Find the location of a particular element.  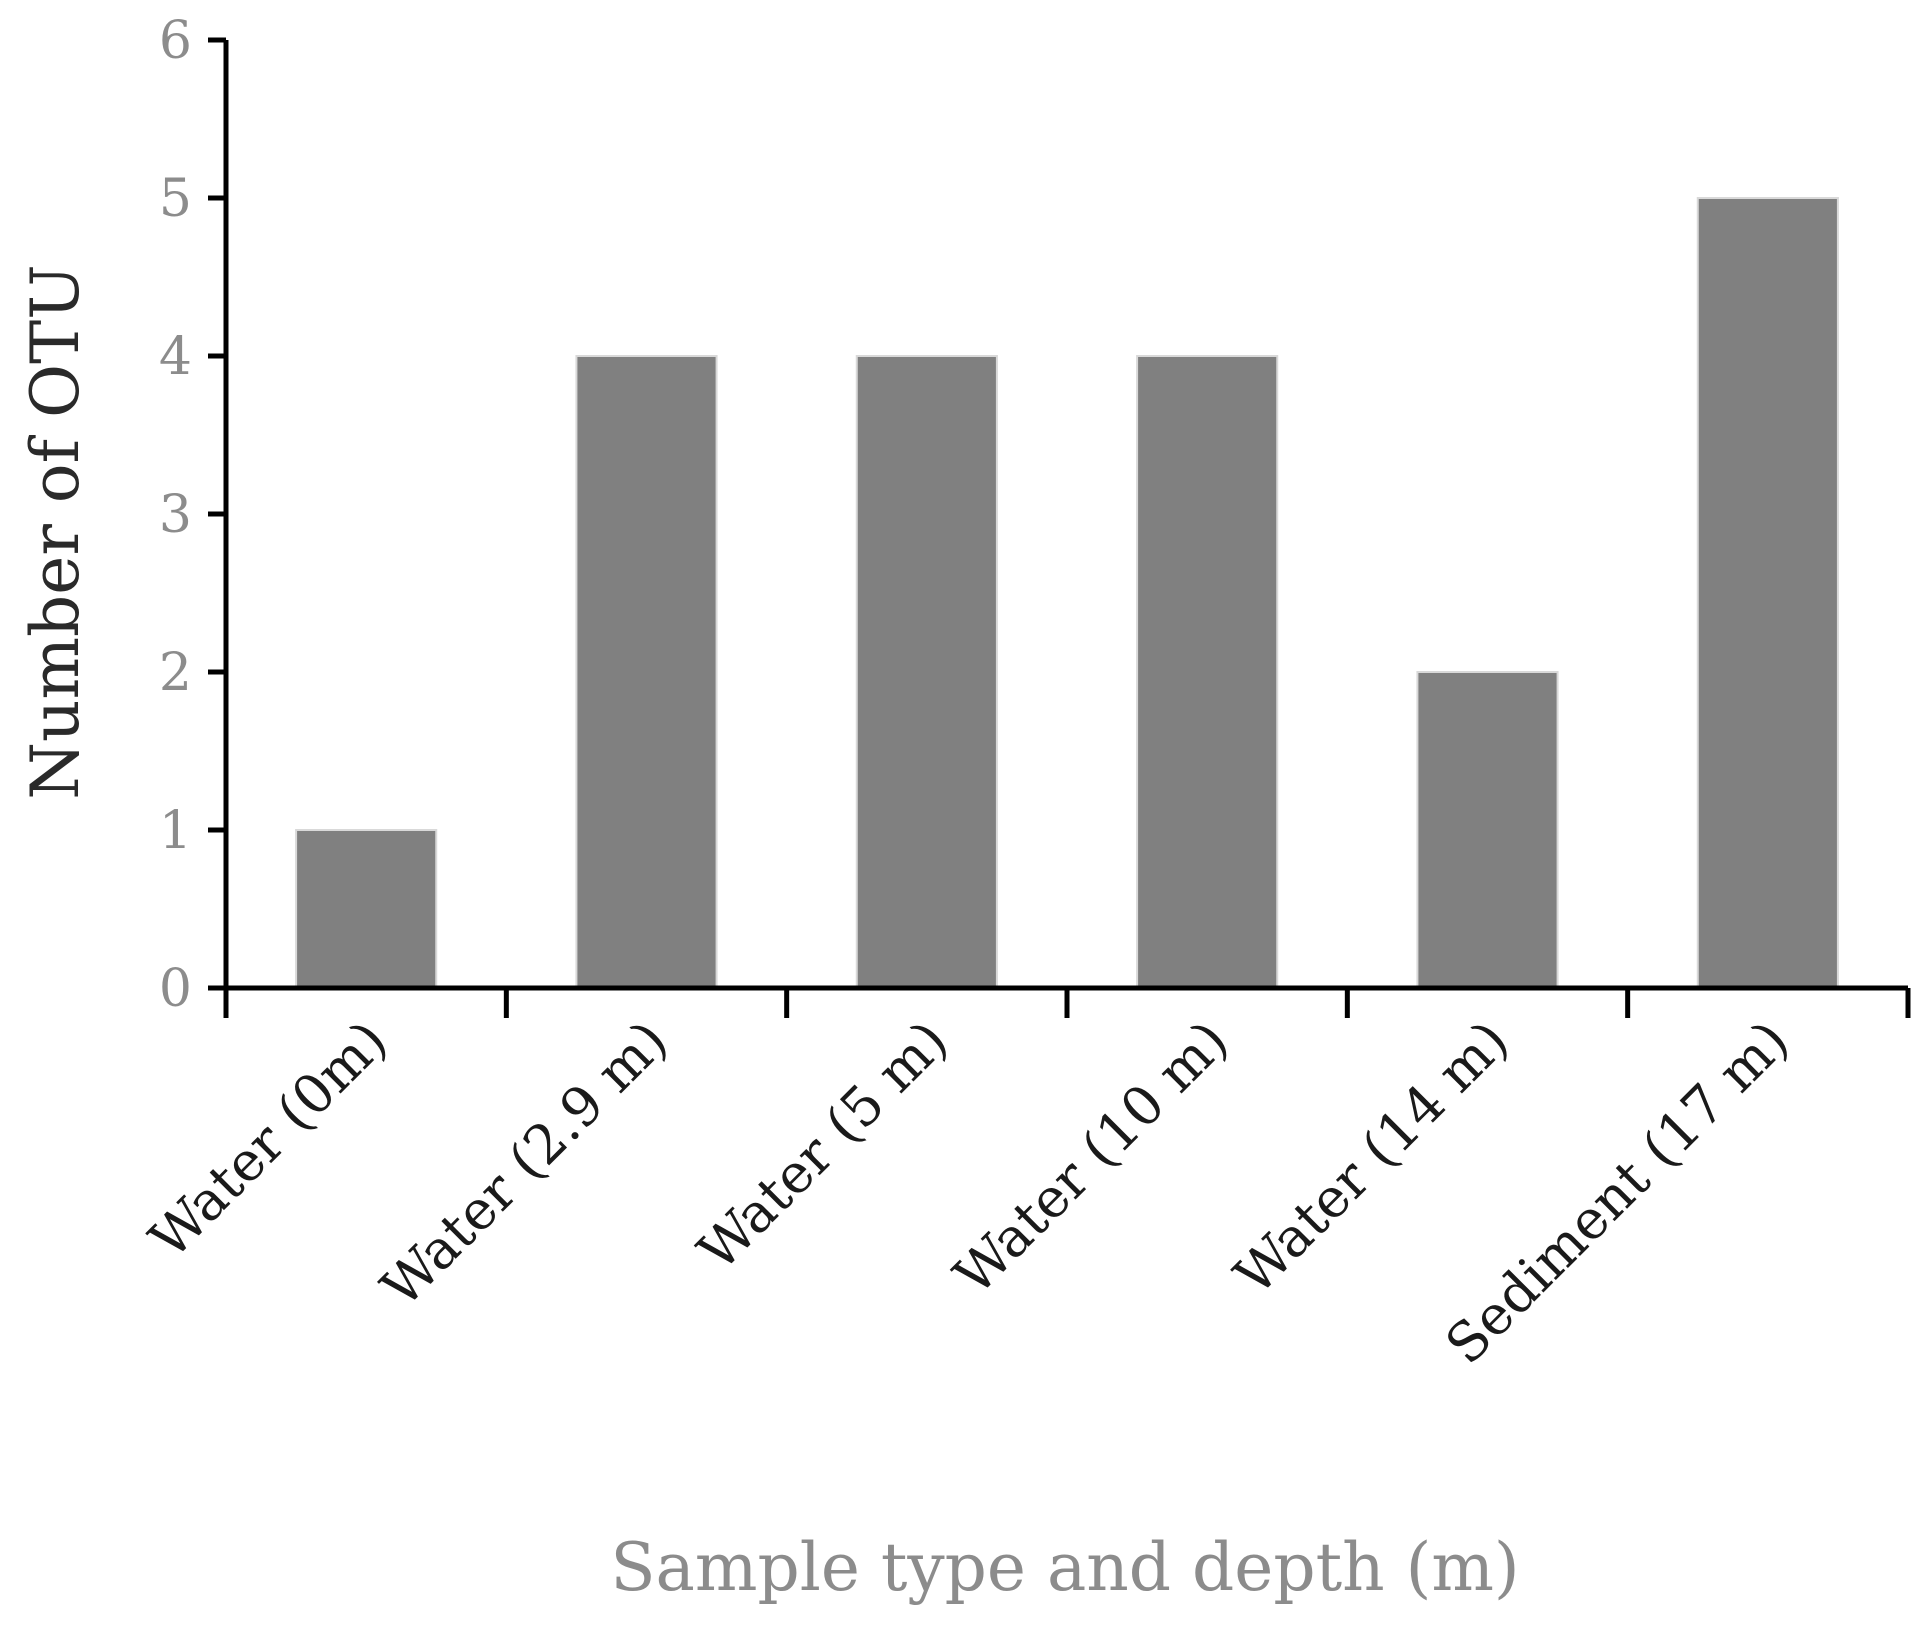

x-category-label-2: Water (5 m) is located at coordinates (823, 1146).